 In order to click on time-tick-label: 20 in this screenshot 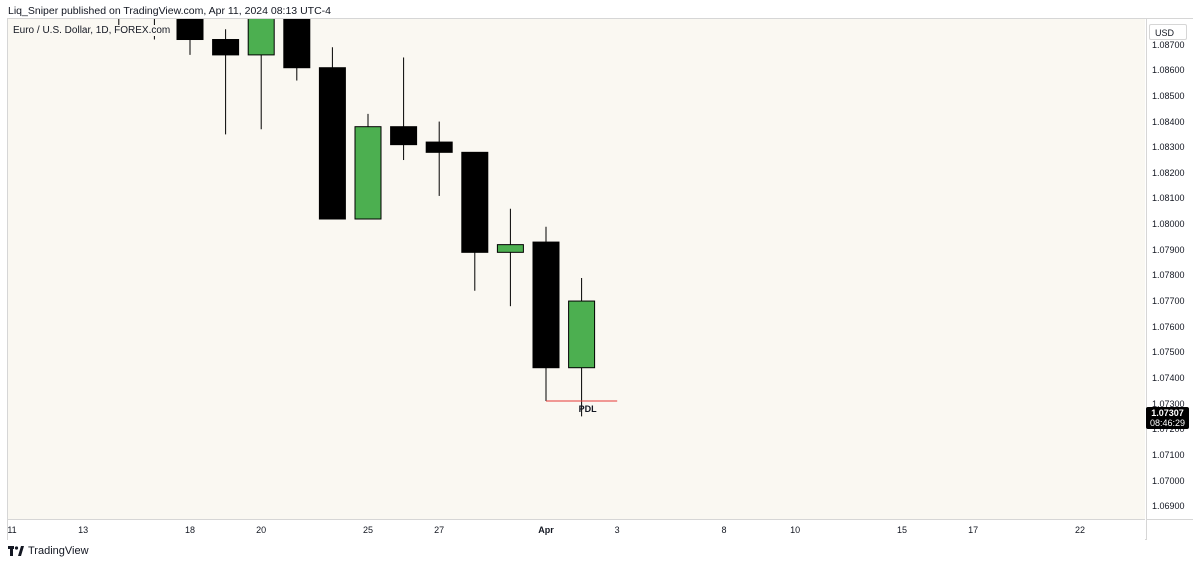, I will do `click(261, 530)`.